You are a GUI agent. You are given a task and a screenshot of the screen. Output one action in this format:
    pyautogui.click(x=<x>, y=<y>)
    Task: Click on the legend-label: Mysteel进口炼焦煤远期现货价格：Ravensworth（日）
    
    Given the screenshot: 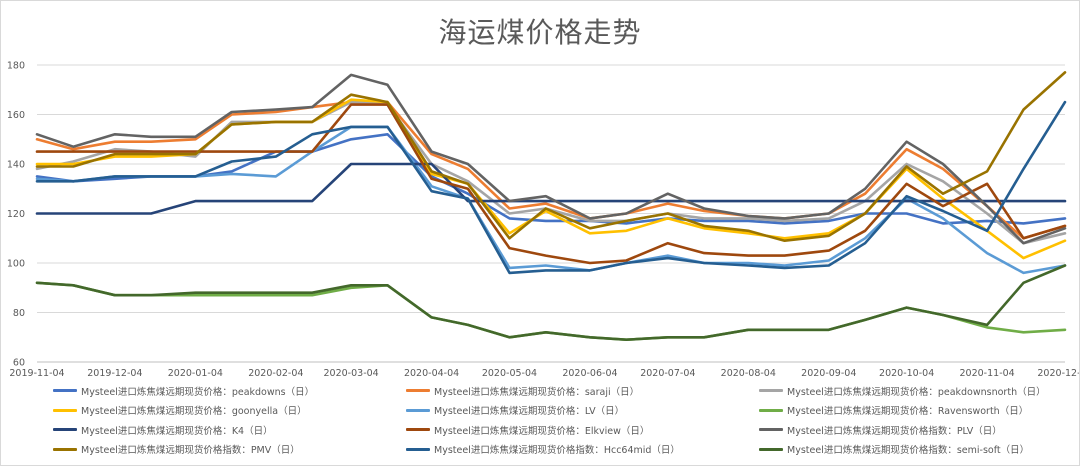 What is the action you would take?
    pyautogui.click(x=908, y=412)
    